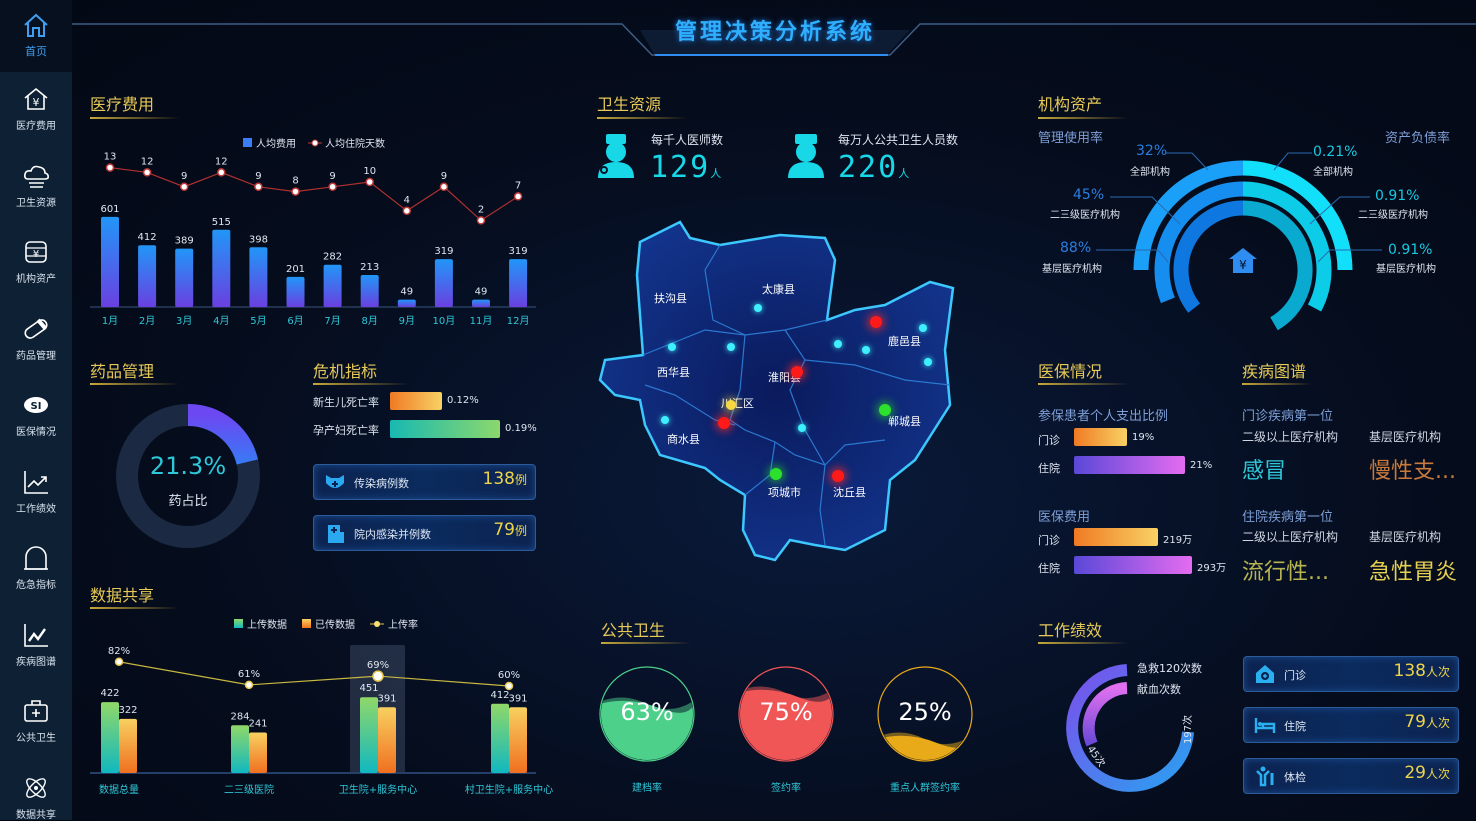 This screenshot has height=821, width=1476. Describe the element at coordinates (481, 209) in the screenshot. I see `line-value-label: 2` at that location.